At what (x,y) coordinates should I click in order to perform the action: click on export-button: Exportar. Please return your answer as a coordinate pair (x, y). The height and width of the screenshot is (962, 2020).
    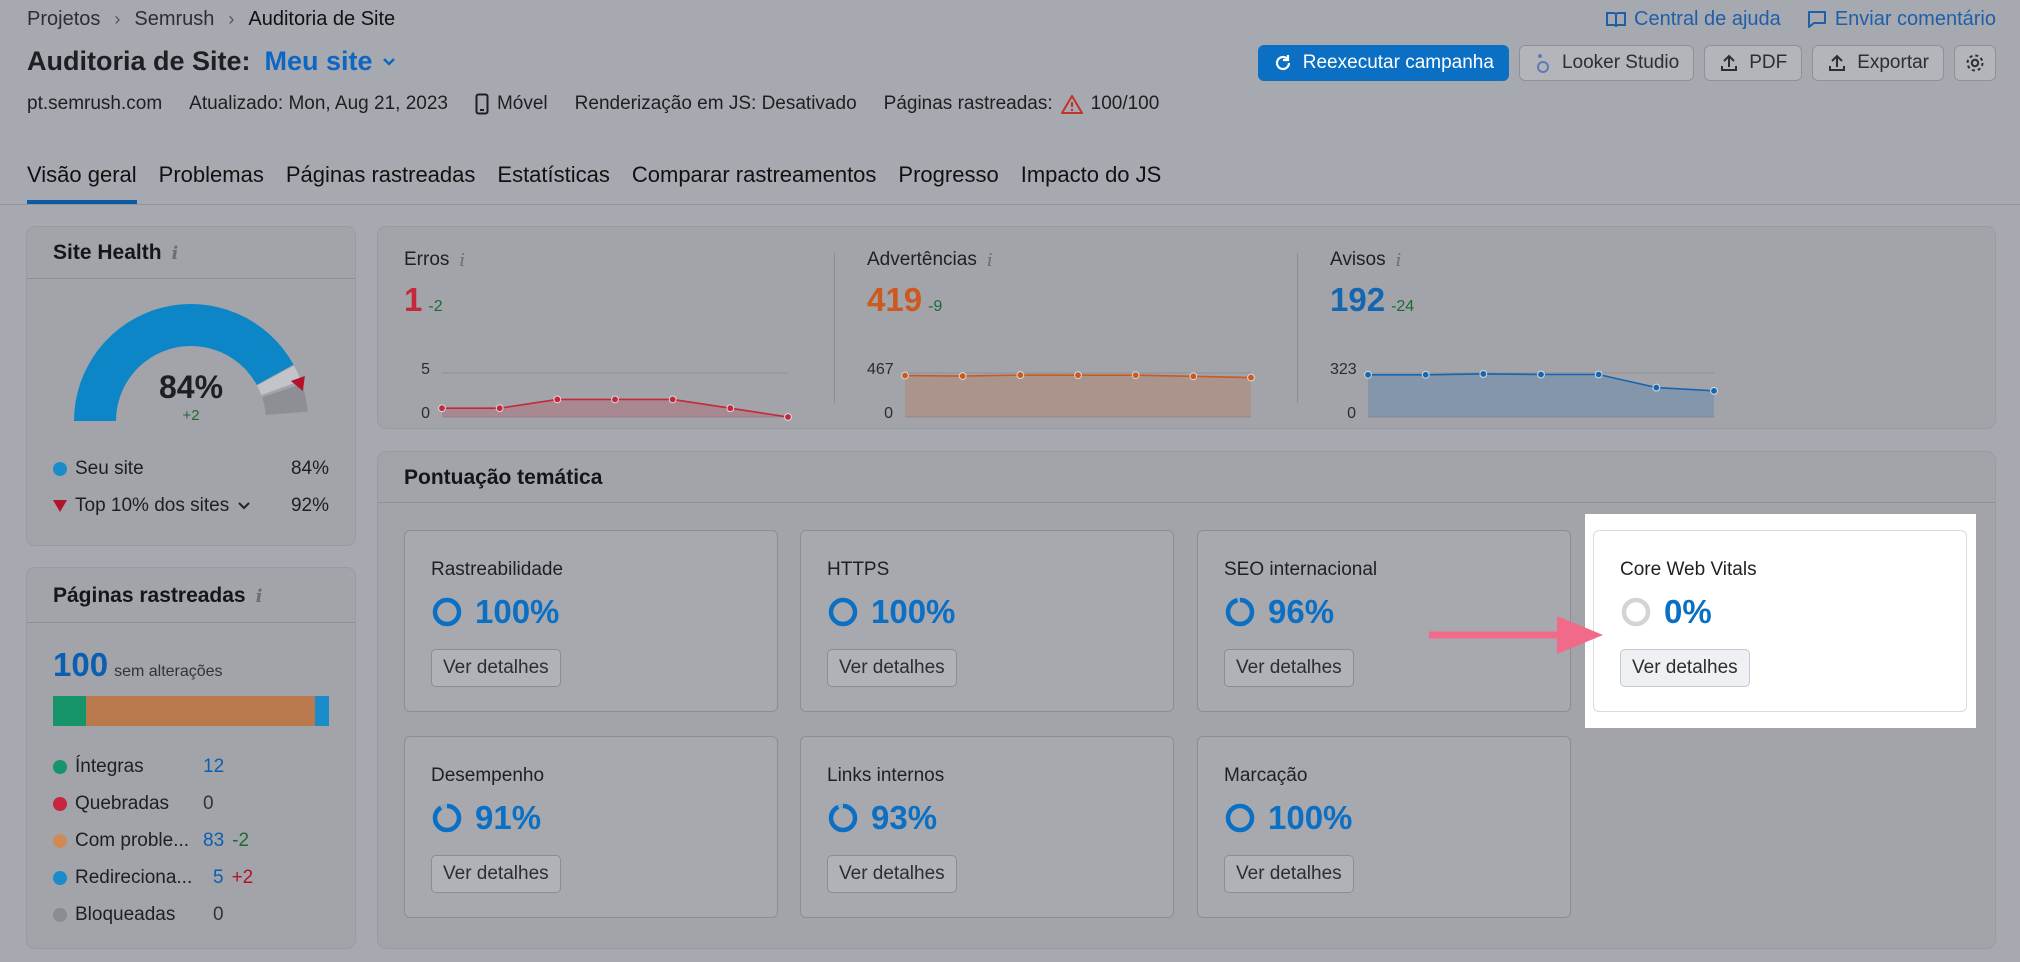
    Looking at the image, I should click on (1878, 63).